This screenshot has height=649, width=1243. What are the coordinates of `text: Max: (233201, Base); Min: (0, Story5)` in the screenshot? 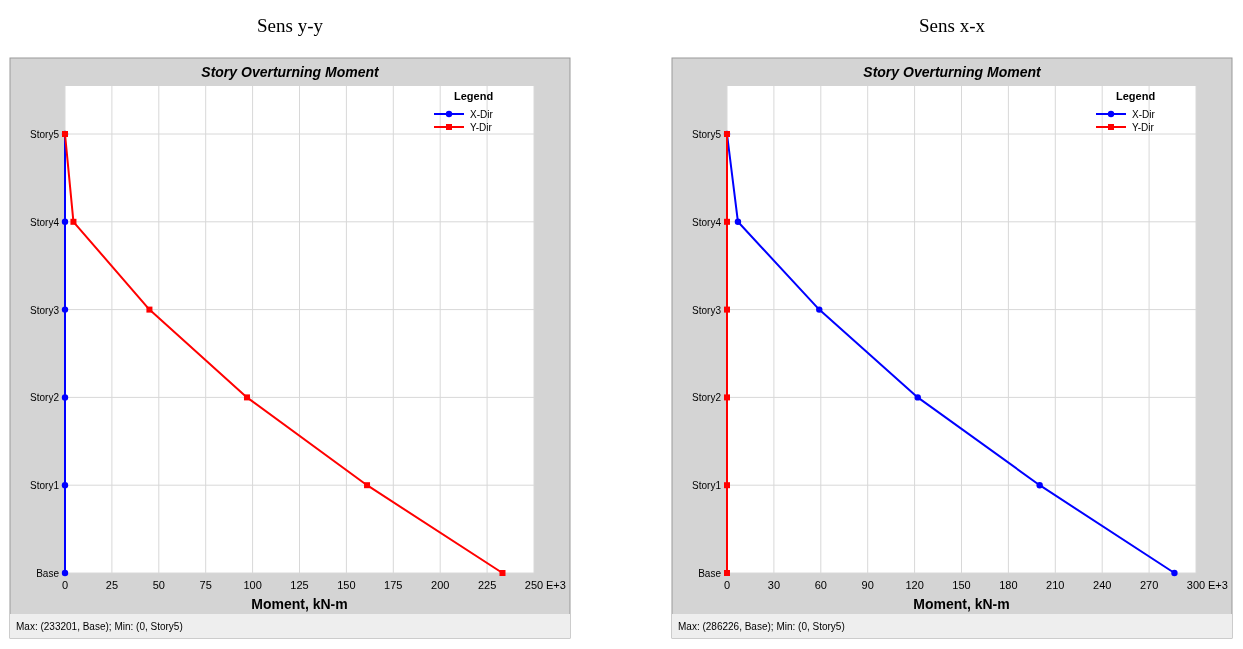 It's located at (99, 626).